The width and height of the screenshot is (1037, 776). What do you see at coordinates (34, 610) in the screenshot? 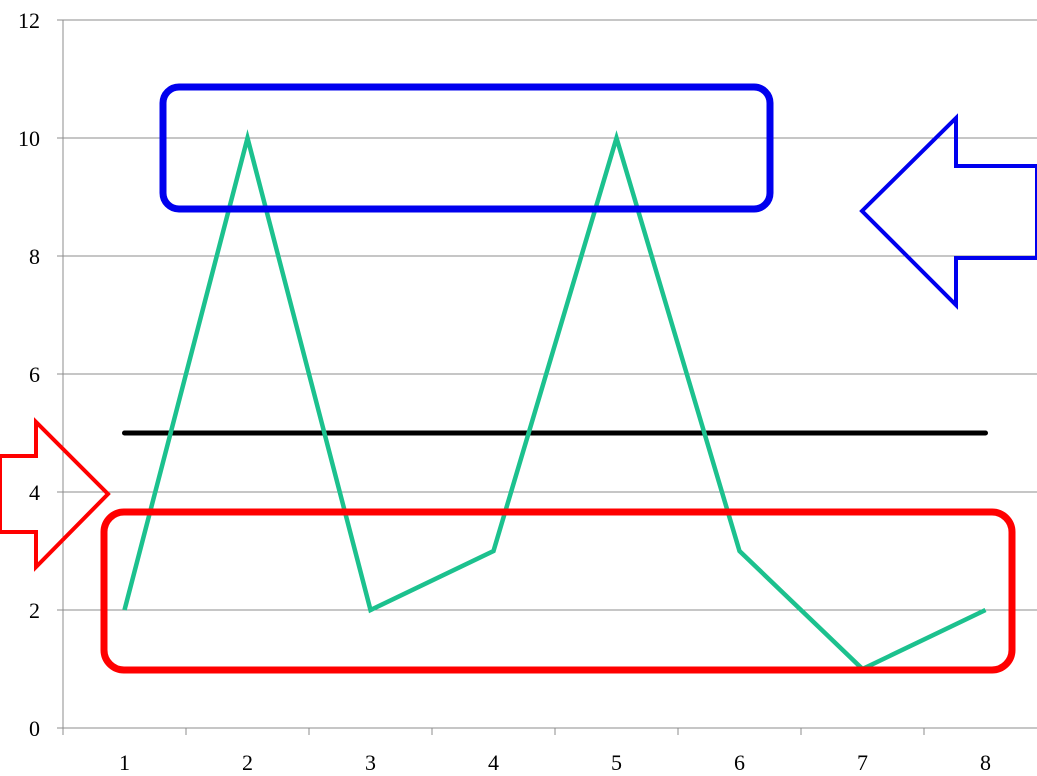
I see `y-tick-label: 2` at bounding box center [34, 610].